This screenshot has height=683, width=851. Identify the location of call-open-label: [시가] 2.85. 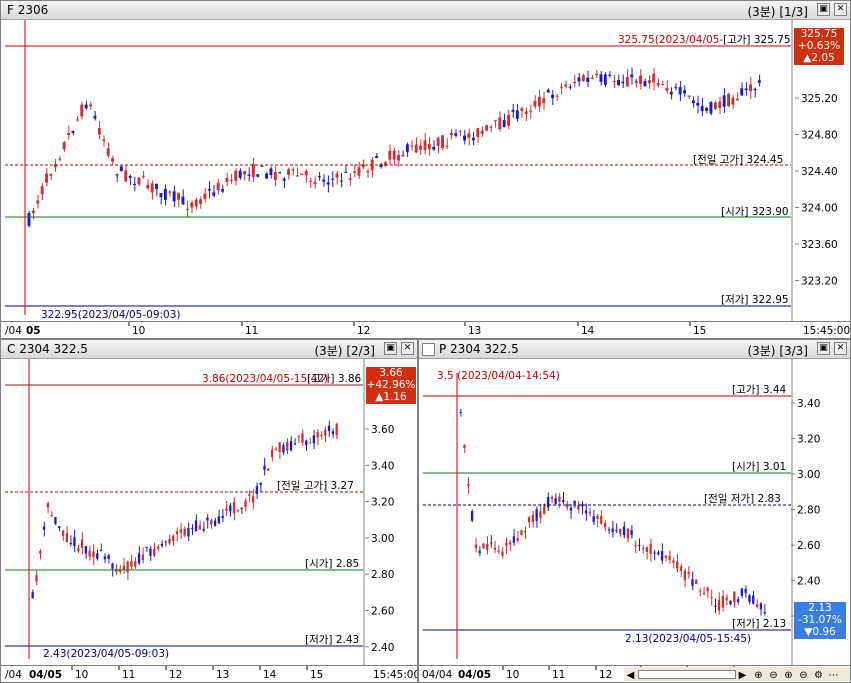
(332, 564).